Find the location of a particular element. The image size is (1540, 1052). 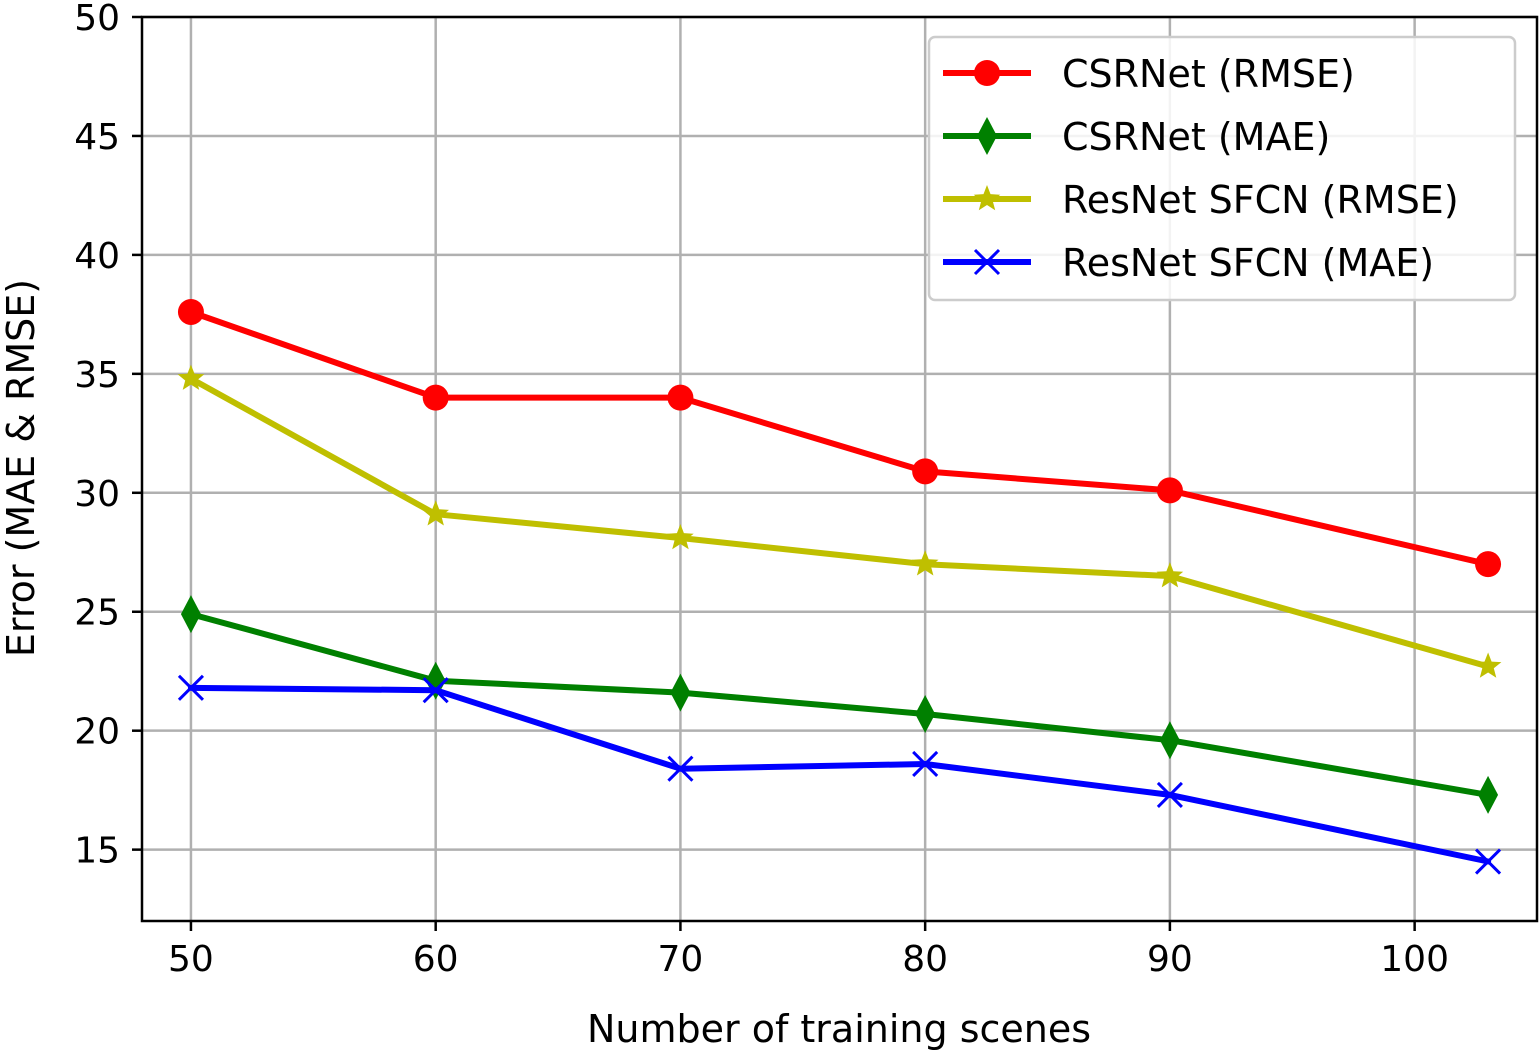

legend-item: CSRNet (MAE) is located at coordinates (1136, 137).